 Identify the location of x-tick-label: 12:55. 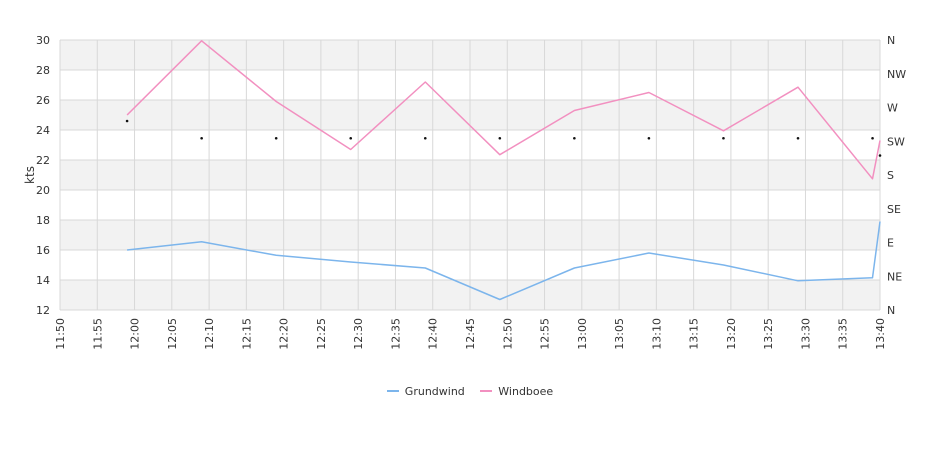
(545, 334).